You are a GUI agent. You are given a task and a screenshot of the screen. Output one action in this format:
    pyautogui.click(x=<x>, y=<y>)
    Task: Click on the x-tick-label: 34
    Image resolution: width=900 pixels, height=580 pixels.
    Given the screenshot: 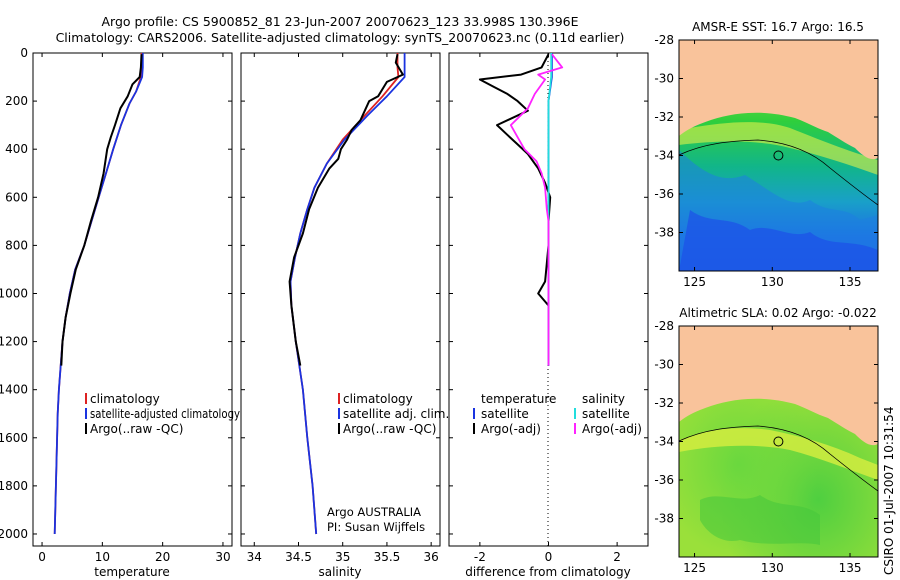 What is the action you would take?
    pyautogui.click(x=254, y=557)
    